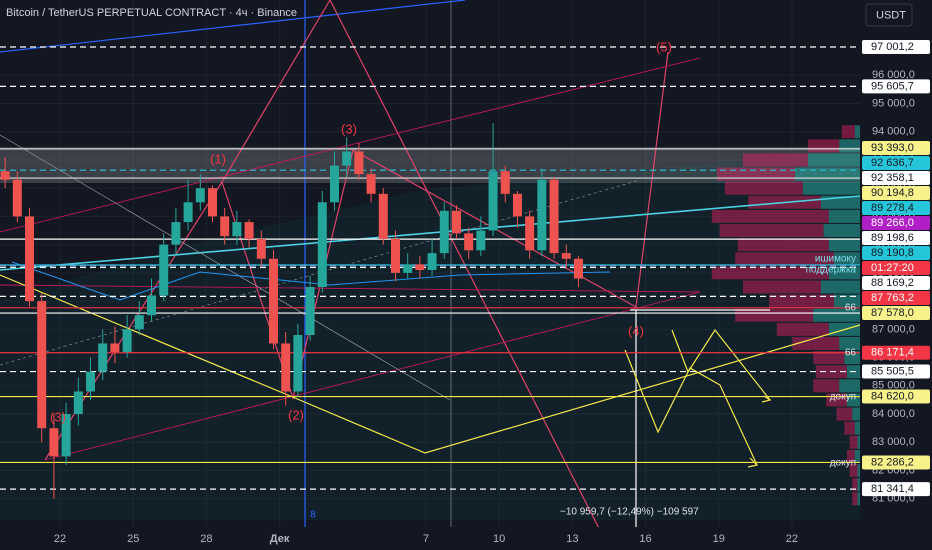 The image size is (932, 550). Describe the element at coordinates (313, 515) in the screenshot. I see `bar-number: 8` at that location.